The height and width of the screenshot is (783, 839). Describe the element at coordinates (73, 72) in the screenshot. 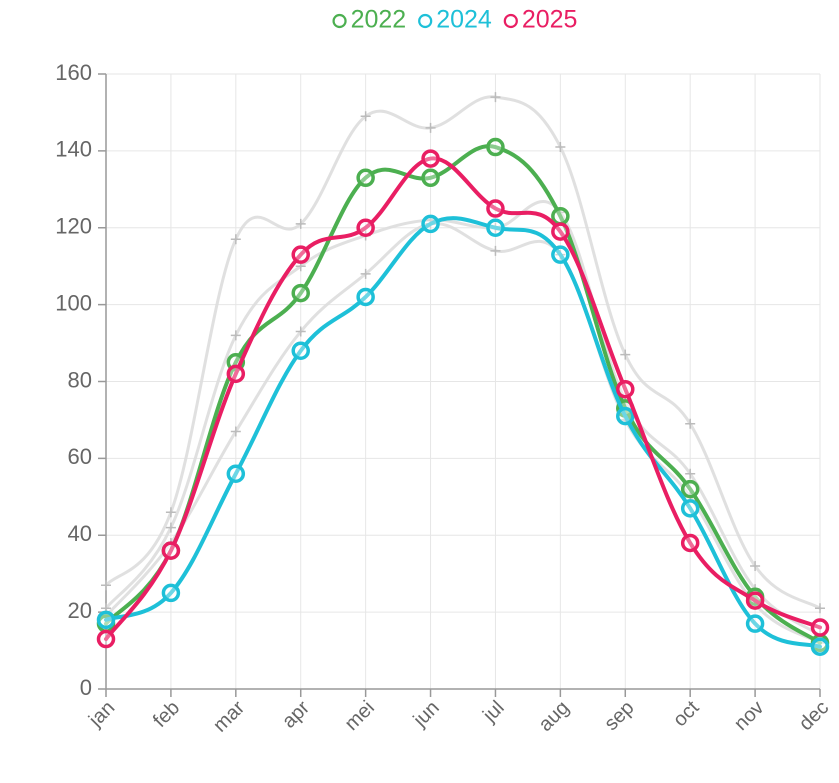

I see `y-tick-label: 160` at that location.